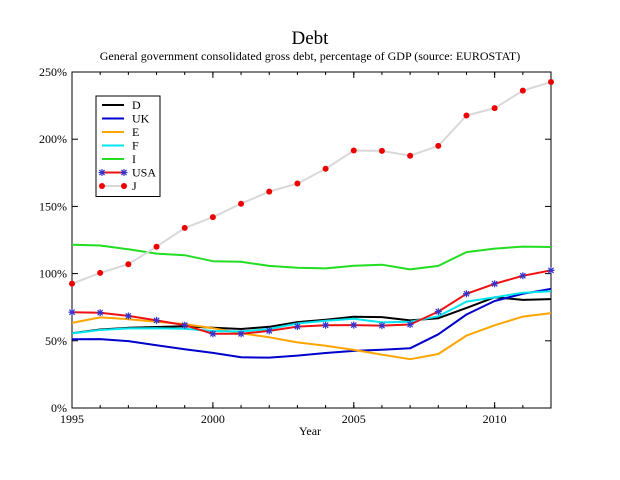 The width and height of the screenshot is (620, 480). What do you see at coordinates (59, 408) in the screenshot?
I see `y-tick-label: 0%` at bounding box center [59, 408].